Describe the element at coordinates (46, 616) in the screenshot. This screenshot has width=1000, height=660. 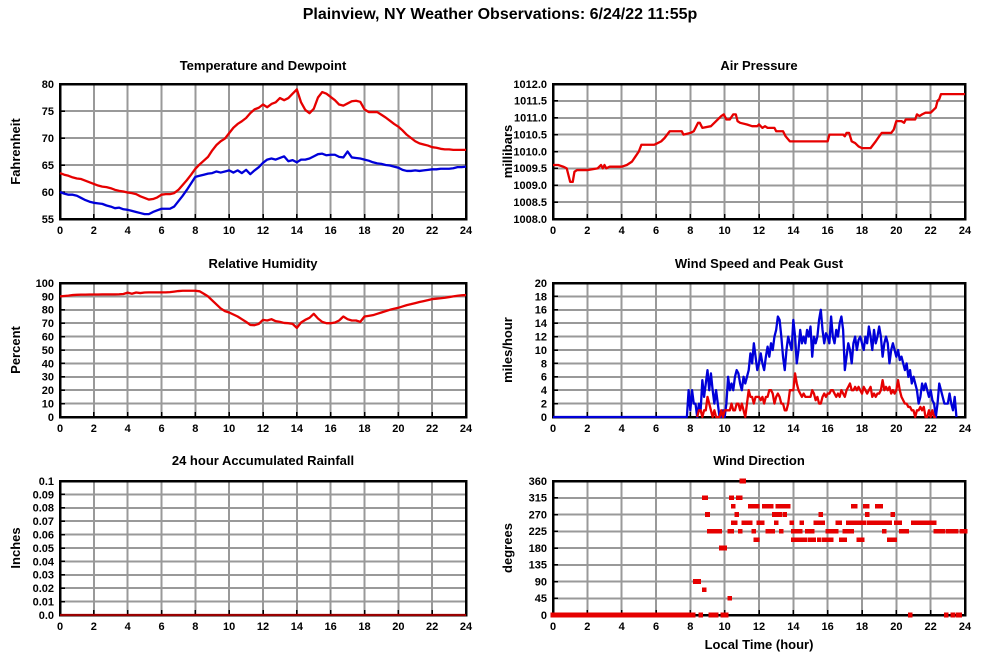
I see `svg-text: 0.0` at that location.